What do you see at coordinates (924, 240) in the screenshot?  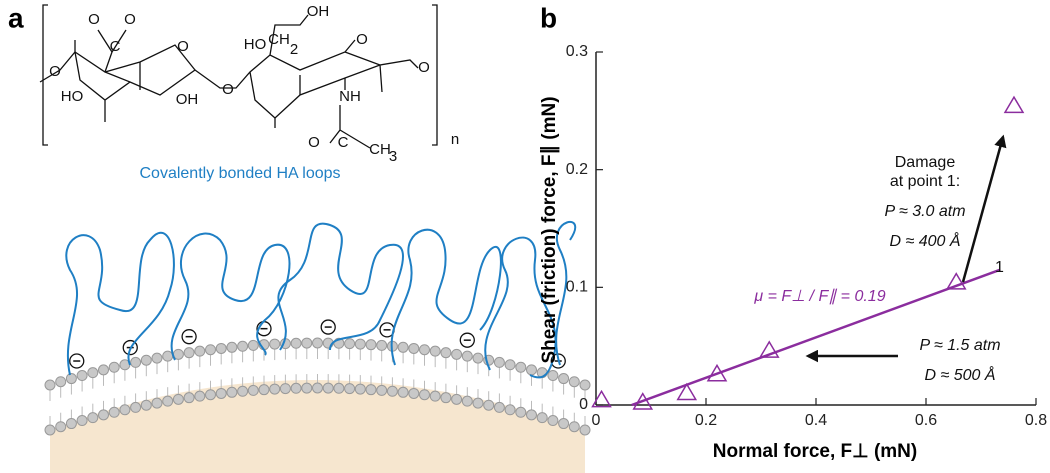 I see `annotation: D ≈ 400 Å` at bounding box center [924, 240].